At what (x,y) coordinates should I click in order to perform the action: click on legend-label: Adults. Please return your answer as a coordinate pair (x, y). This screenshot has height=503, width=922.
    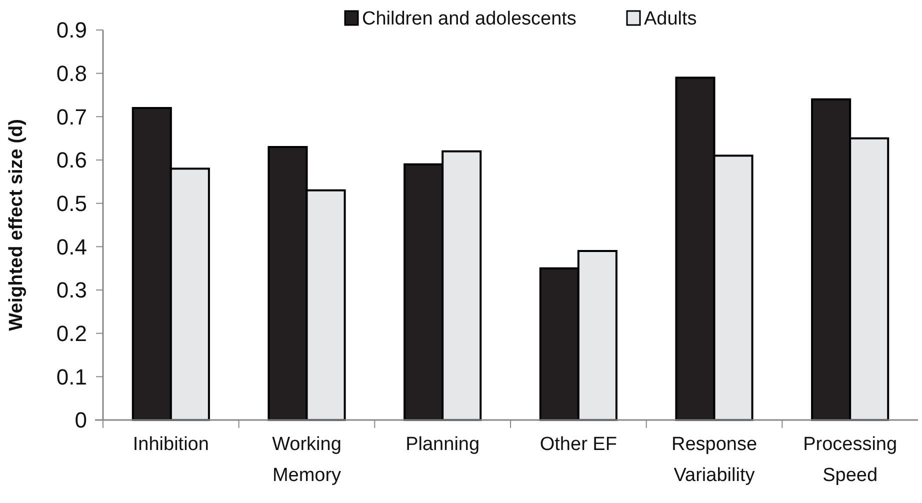
    Looking at the image, I should click on (670, 19).